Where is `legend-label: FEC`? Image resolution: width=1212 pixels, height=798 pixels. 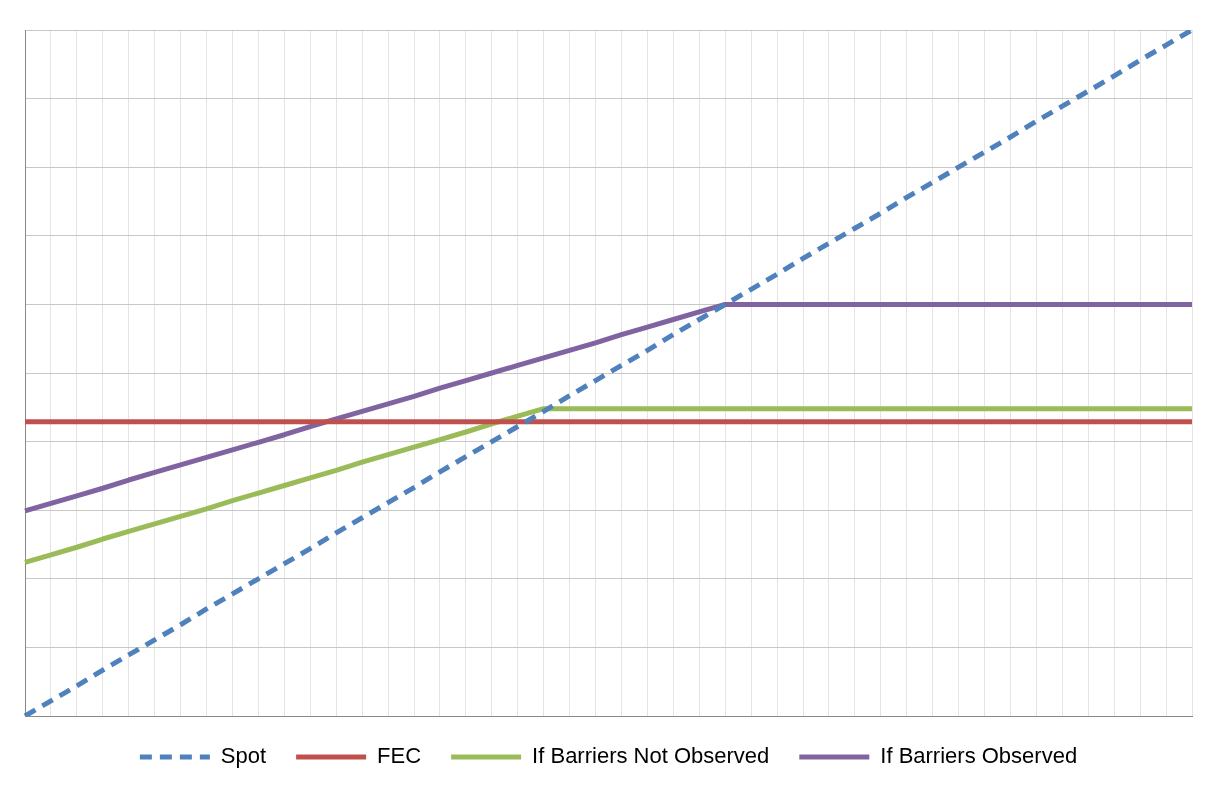 legend-label: FEC is located at coordinates (399, 756).